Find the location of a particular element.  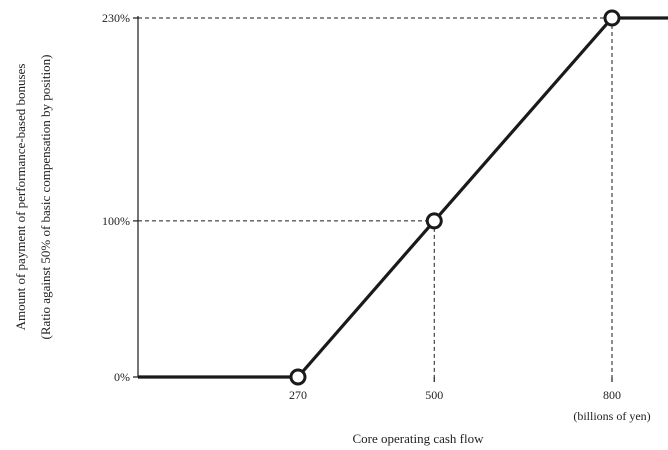

x-tick-label: 500 is located at coordinates (434, 395).